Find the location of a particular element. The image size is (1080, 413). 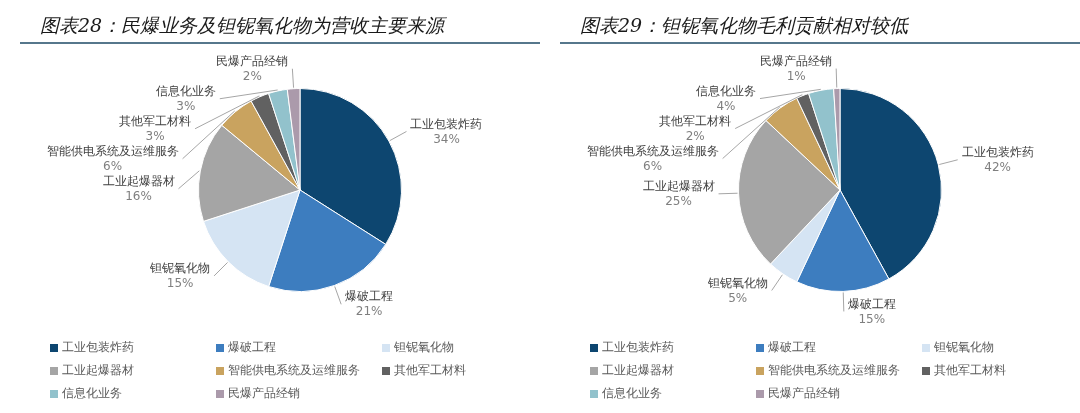

data-label: 42% is located at coordinates (998, 166).